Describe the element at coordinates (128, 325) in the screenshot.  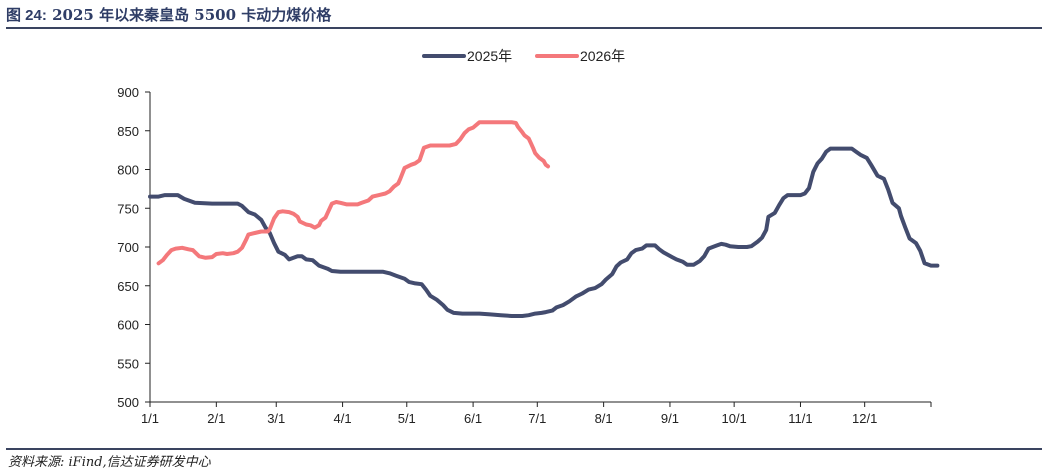
I see `y-tick-label: 600` at that location.